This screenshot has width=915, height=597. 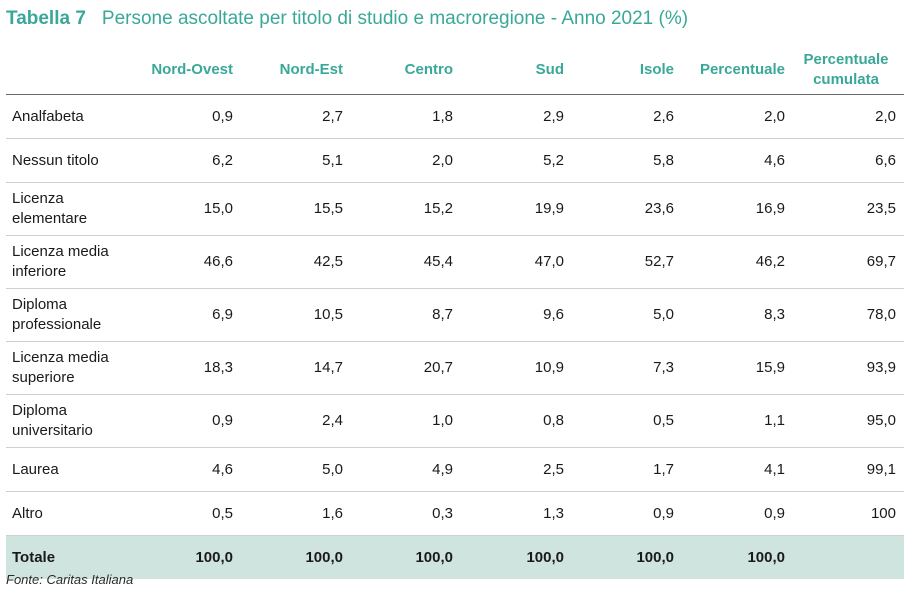 What do you see at coordinates (881, 469) in the screenshot?
I see `table-cell: 99,1` at bounding box center [881, 469].